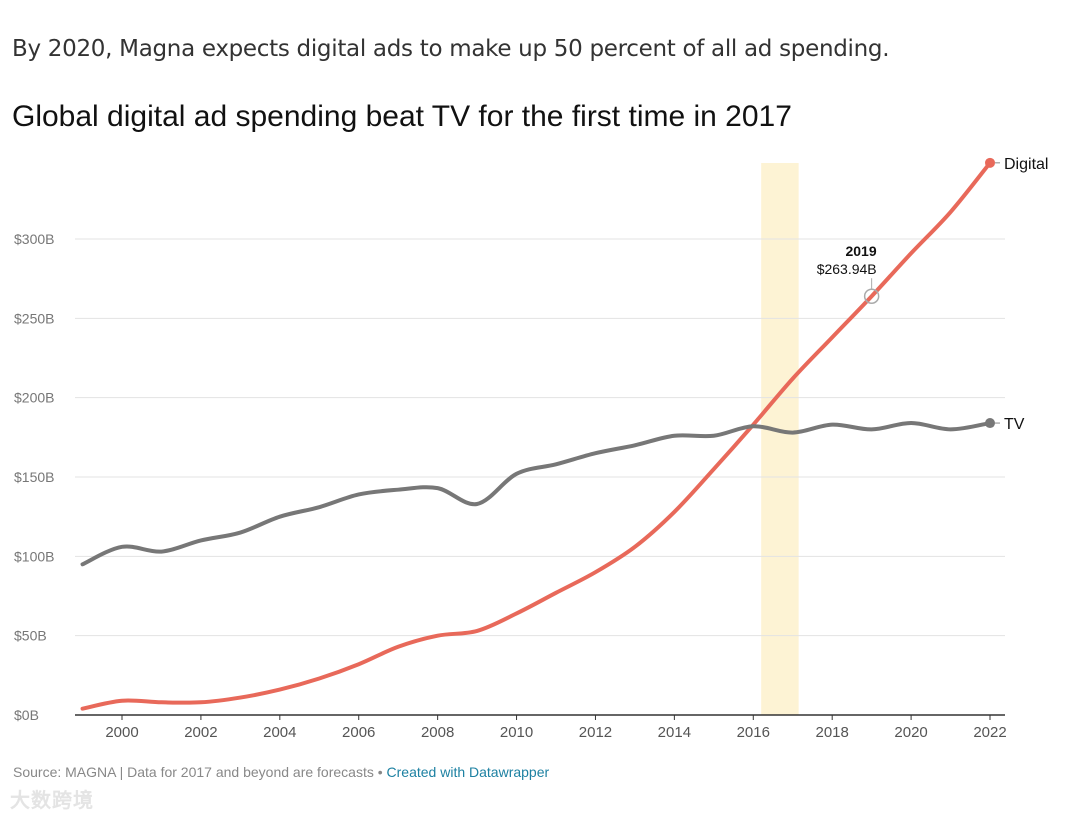 This screenshot has width=1080, height=817. I want to click on x-tick-label: 2016, so click(753, 732).